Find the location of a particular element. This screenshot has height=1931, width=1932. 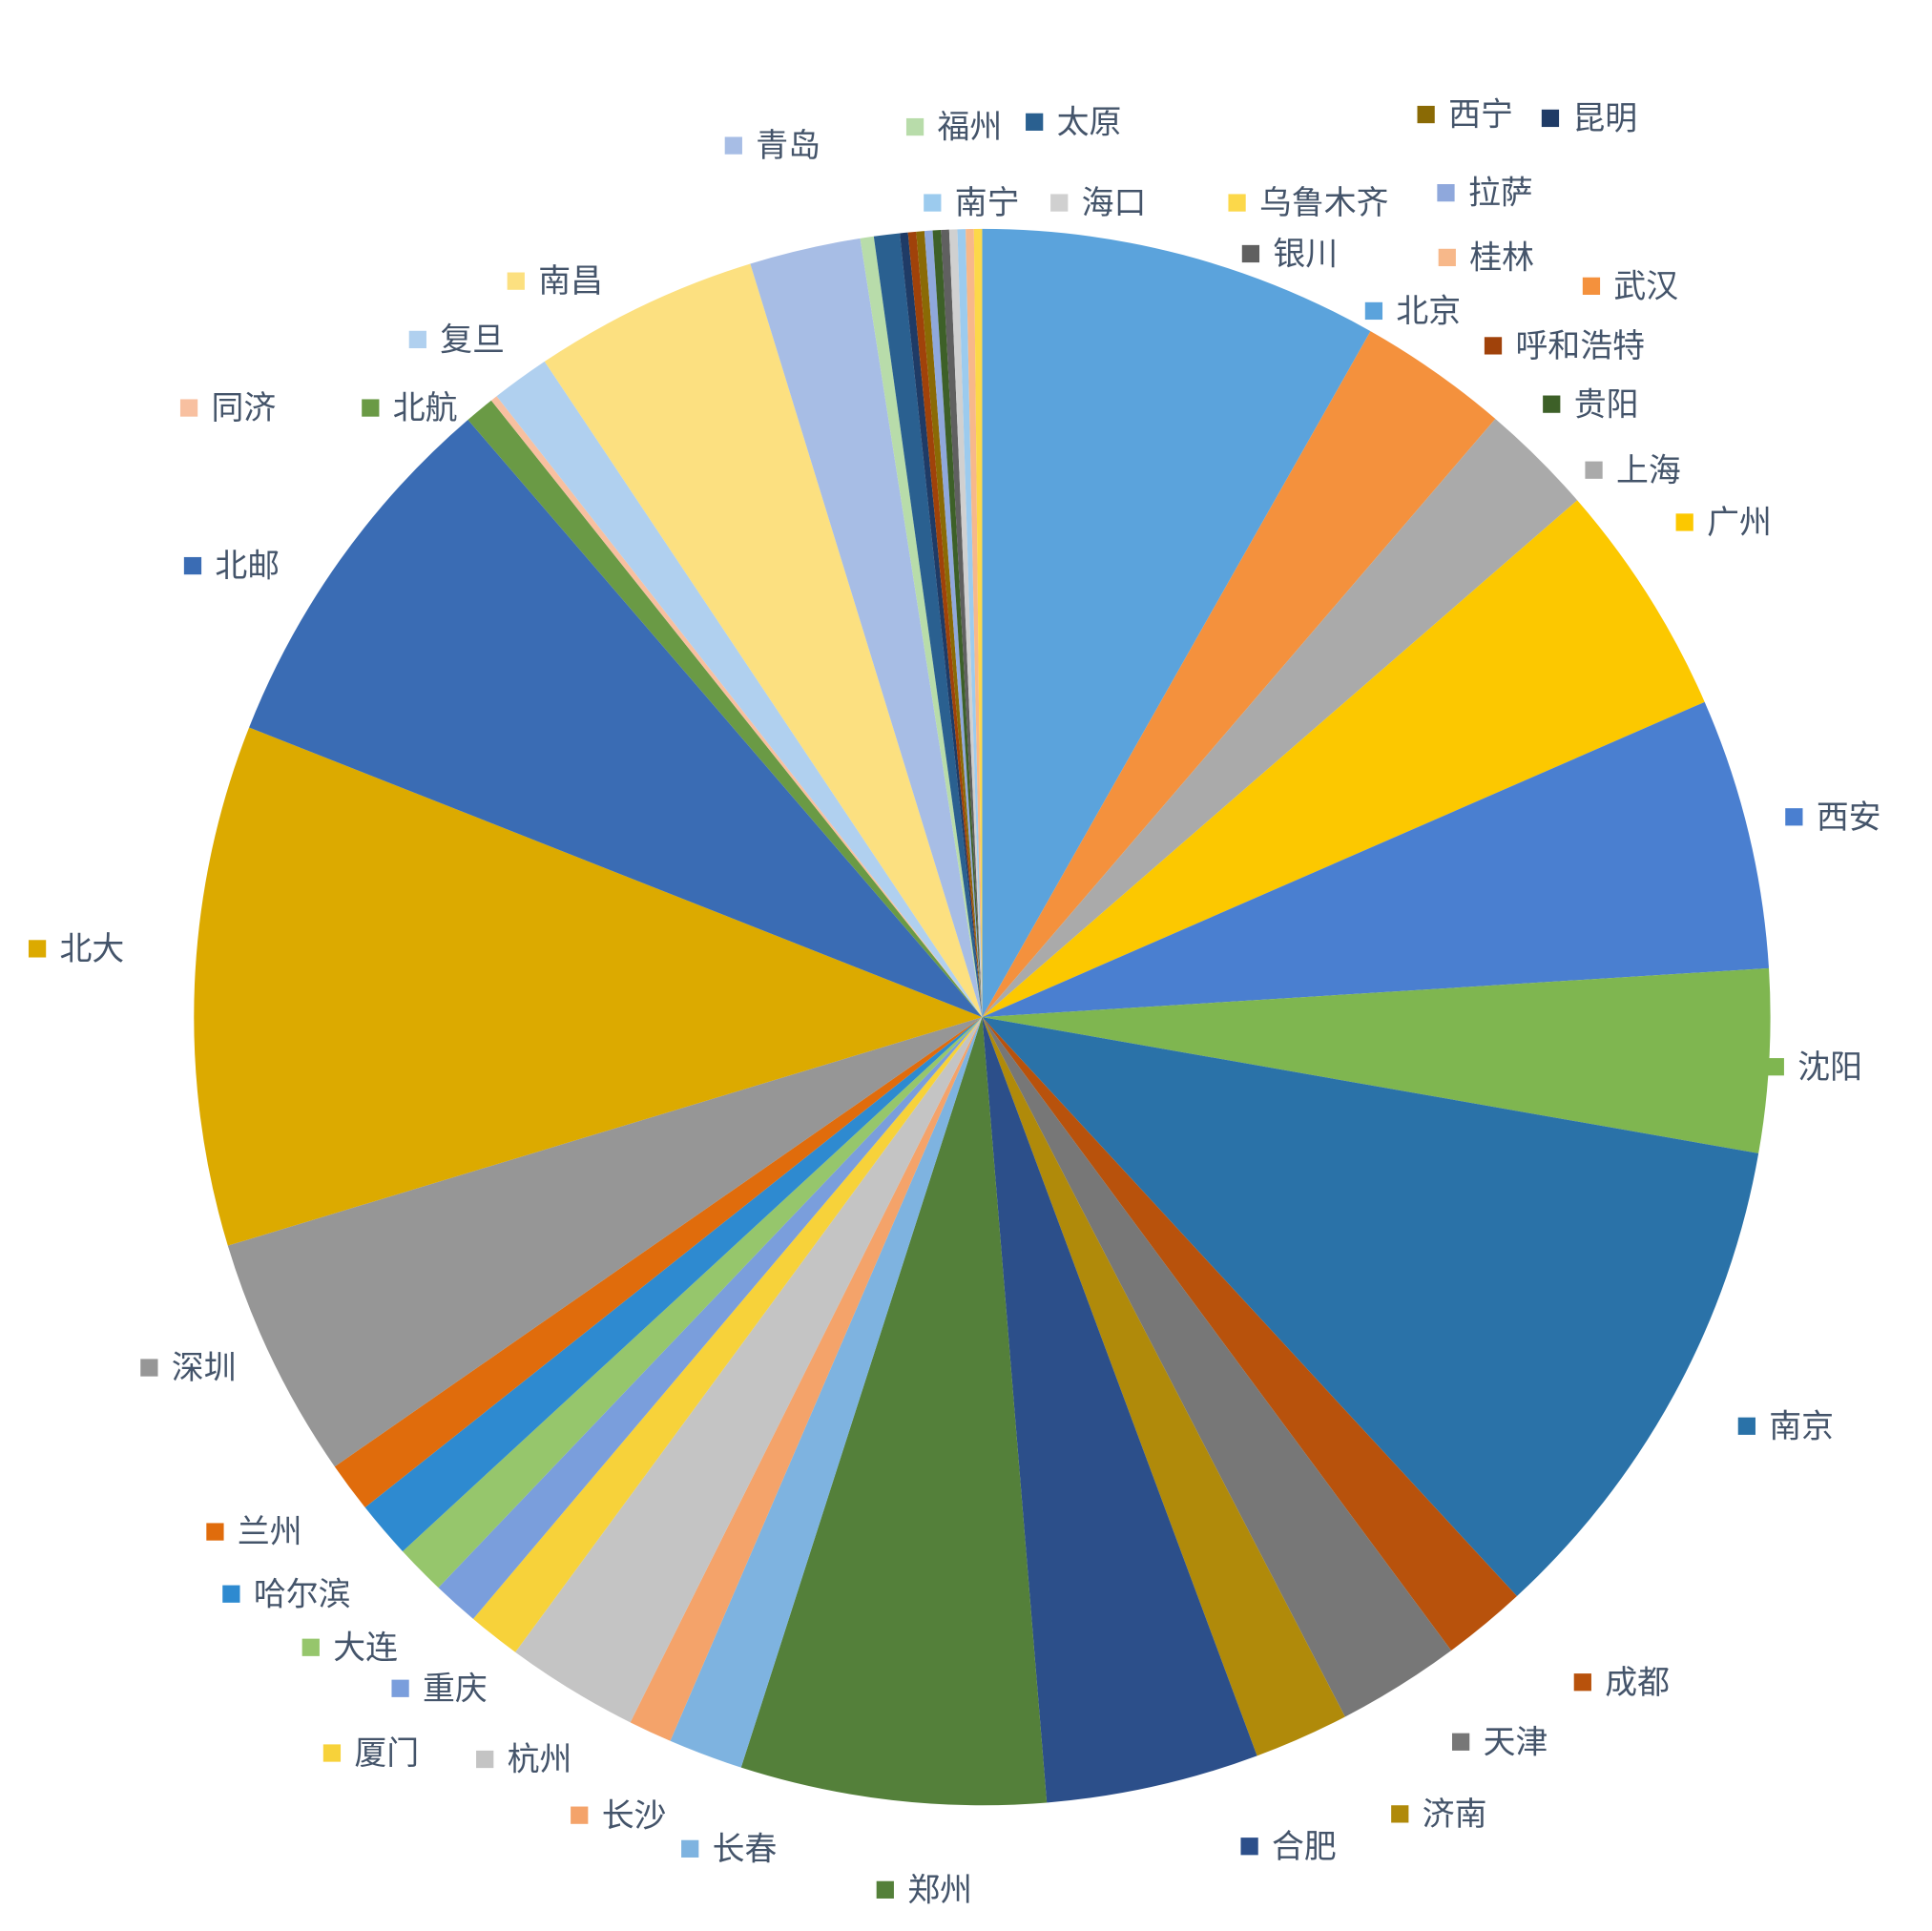

legend-label: 天津 is located at coordinates (1516, 1741).